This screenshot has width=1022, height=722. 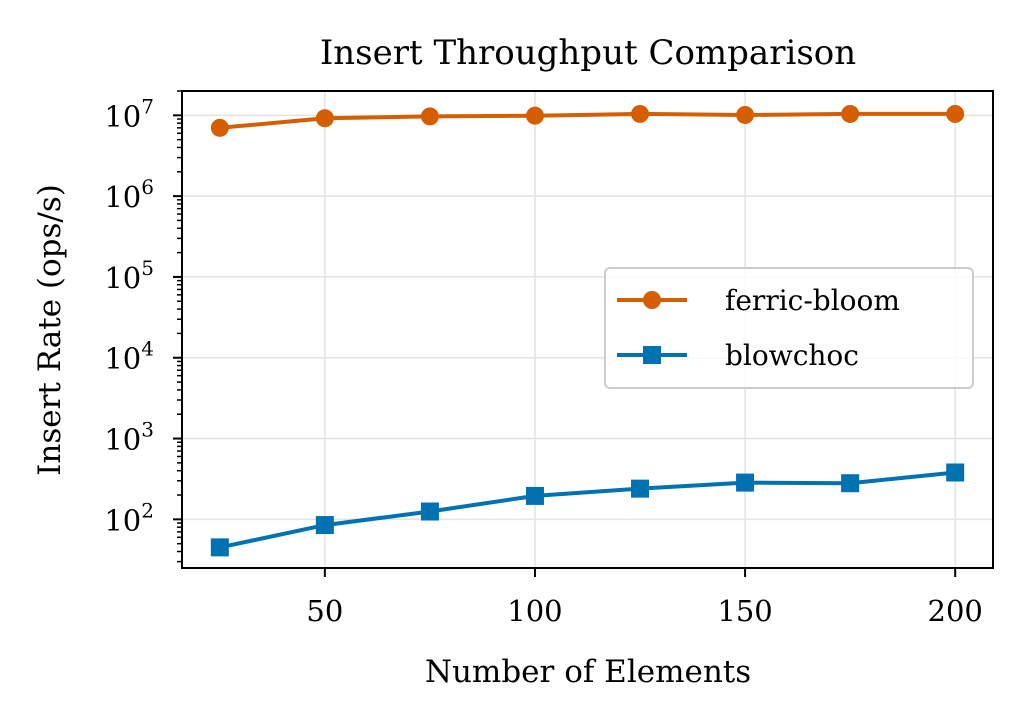 What do you see at coordinates (587, 120) in the screenshot?
I see `series-line-ferric-bloom` at bounding box center [587, 120].